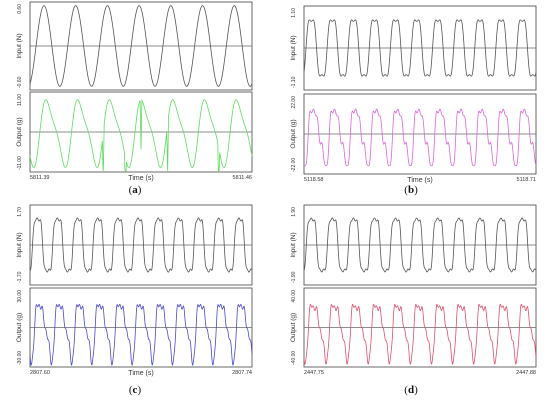 Image resolution: width=550 pixels, height=406 pixels. What do you see at coordinates (294, 165) in the screenshot?
I see `ytick-bottom: -22.00` at bounding box center [294, 165].